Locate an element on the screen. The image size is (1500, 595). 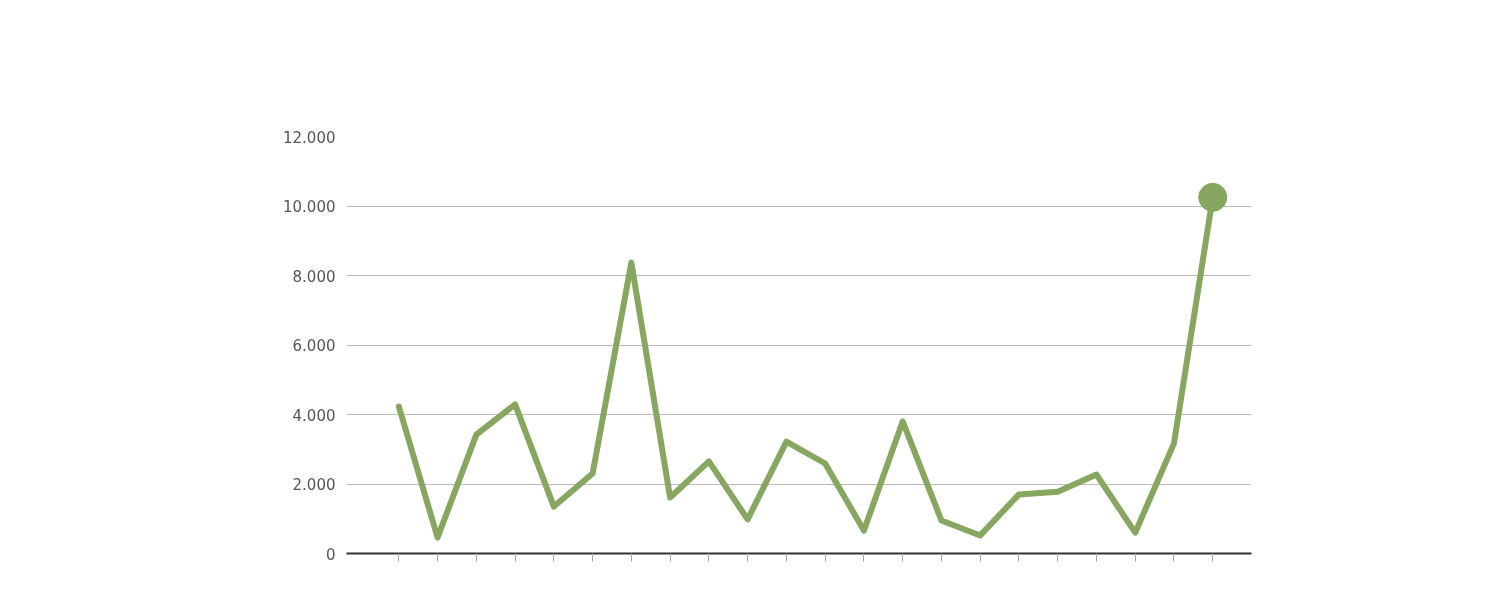
y-tick-label: 0 is located at coordinates (330, 554).